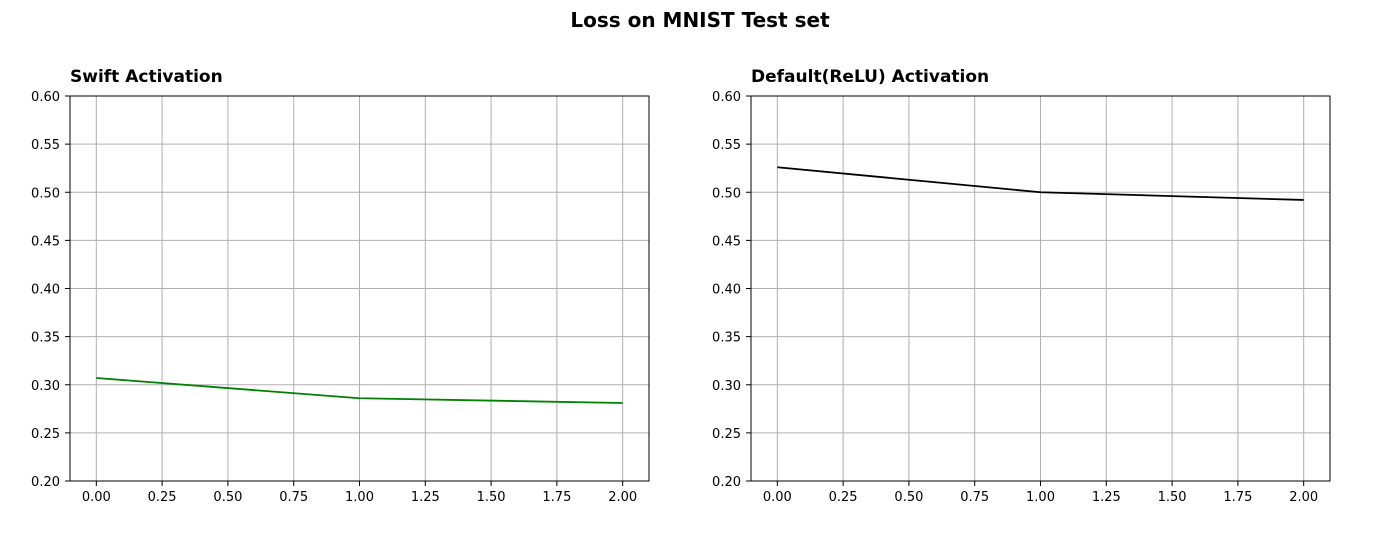 This screenshot has height=550, width=1400. I want to click on chart-title: Default(ReLU) Activation, so click(870, 77).